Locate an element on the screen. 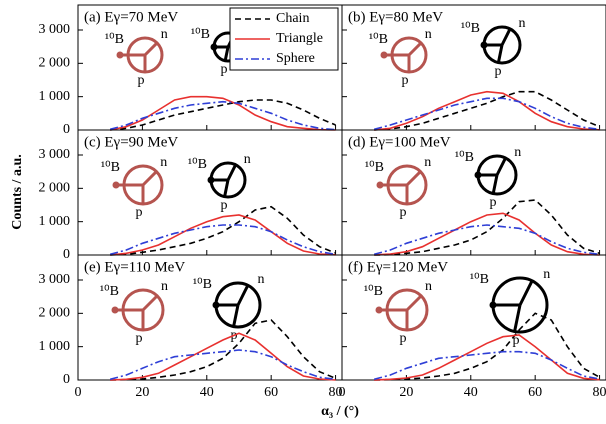 The width and height of the screenshot is (606, 424). legend-label: Sphere is located at coordinates (295, 58).